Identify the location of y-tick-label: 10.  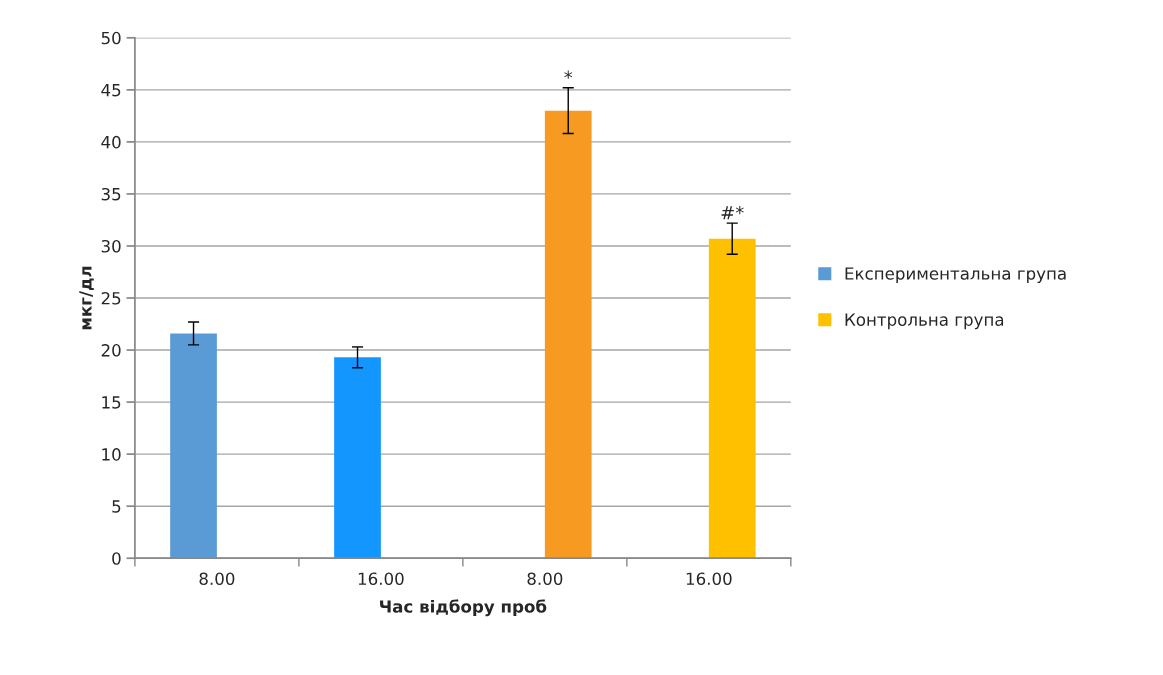
(111, 454).